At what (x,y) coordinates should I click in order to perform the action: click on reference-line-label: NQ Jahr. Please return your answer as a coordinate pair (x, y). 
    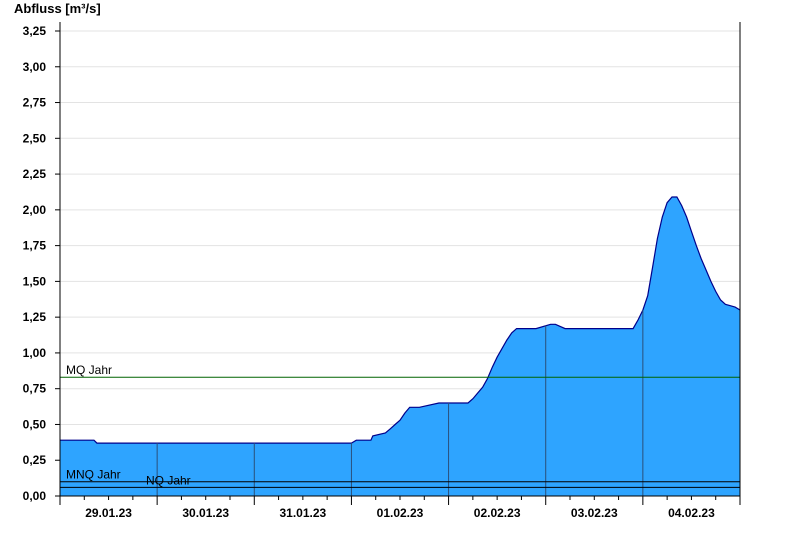
    Looking at the image, I should click on (168, 480).